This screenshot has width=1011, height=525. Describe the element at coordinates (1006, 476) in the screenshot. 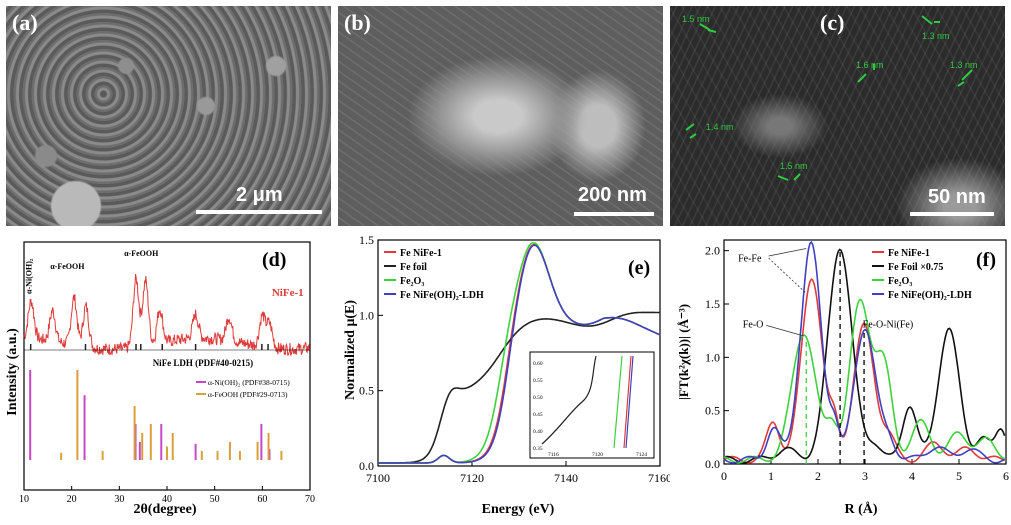

I see `x-tick-label: 6` at that location.